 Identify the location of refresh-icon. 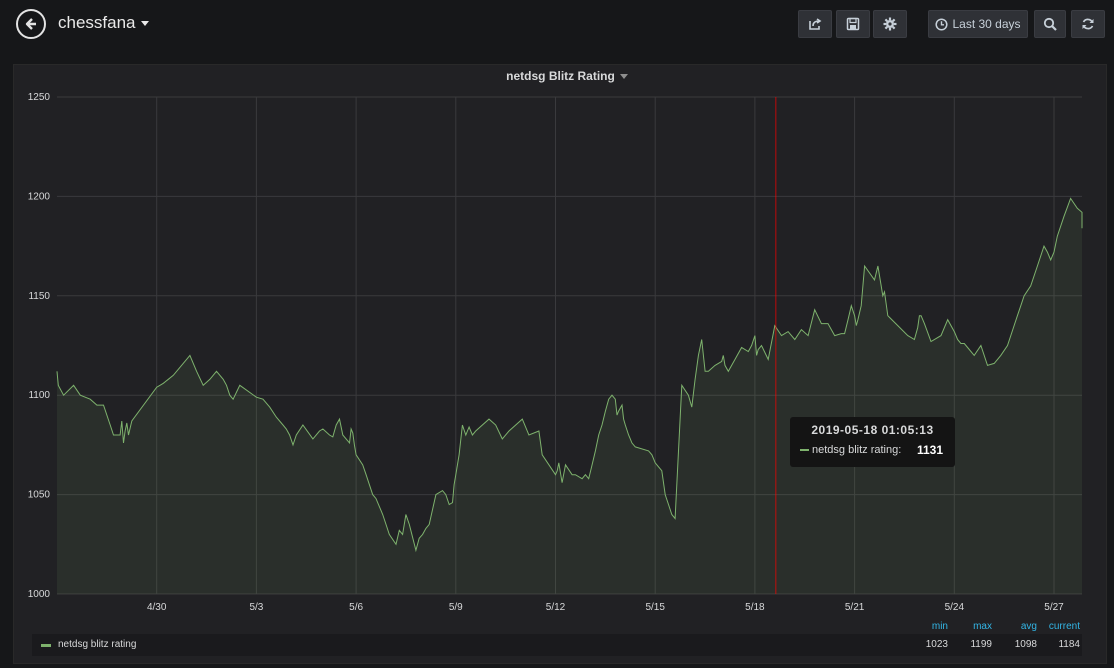
(1088, 24).